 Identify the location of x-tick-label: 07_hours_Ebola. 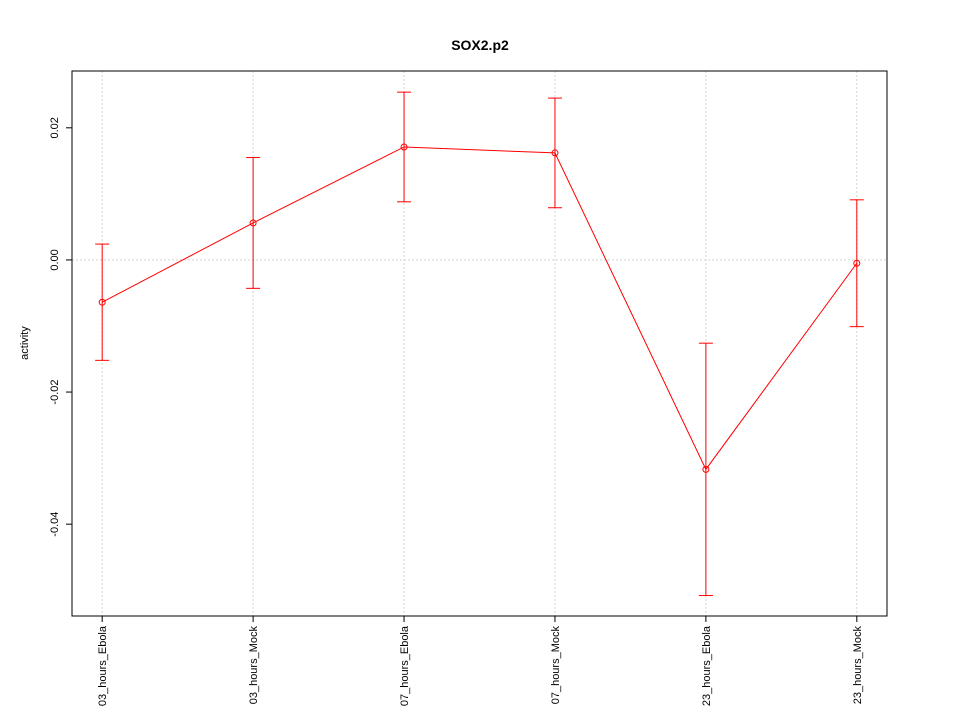
(405, 665).